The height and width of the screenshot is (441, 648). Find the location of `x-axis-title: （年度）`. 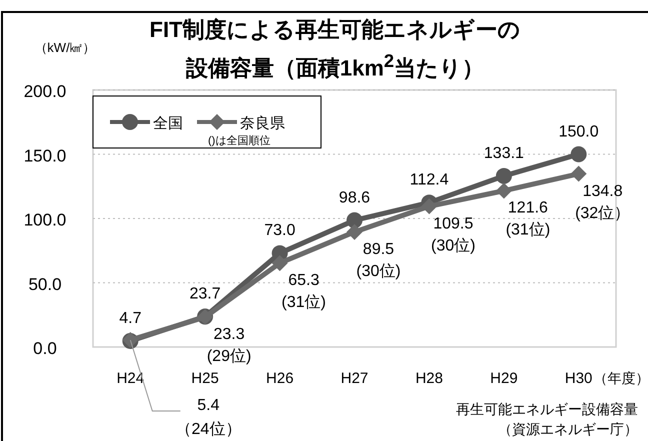

x-axis-title: （年度） is located at coordinates (620, 378).